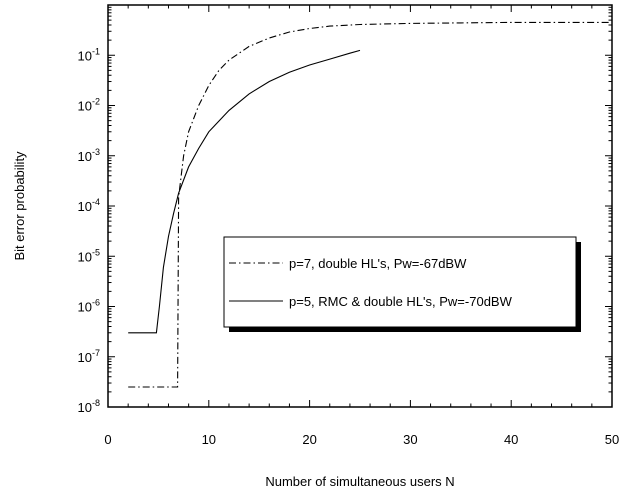 The width and height of the screenshot is (633, 495). I want to click on y-tick-label: 10⁻⁶, so click(89, 306).